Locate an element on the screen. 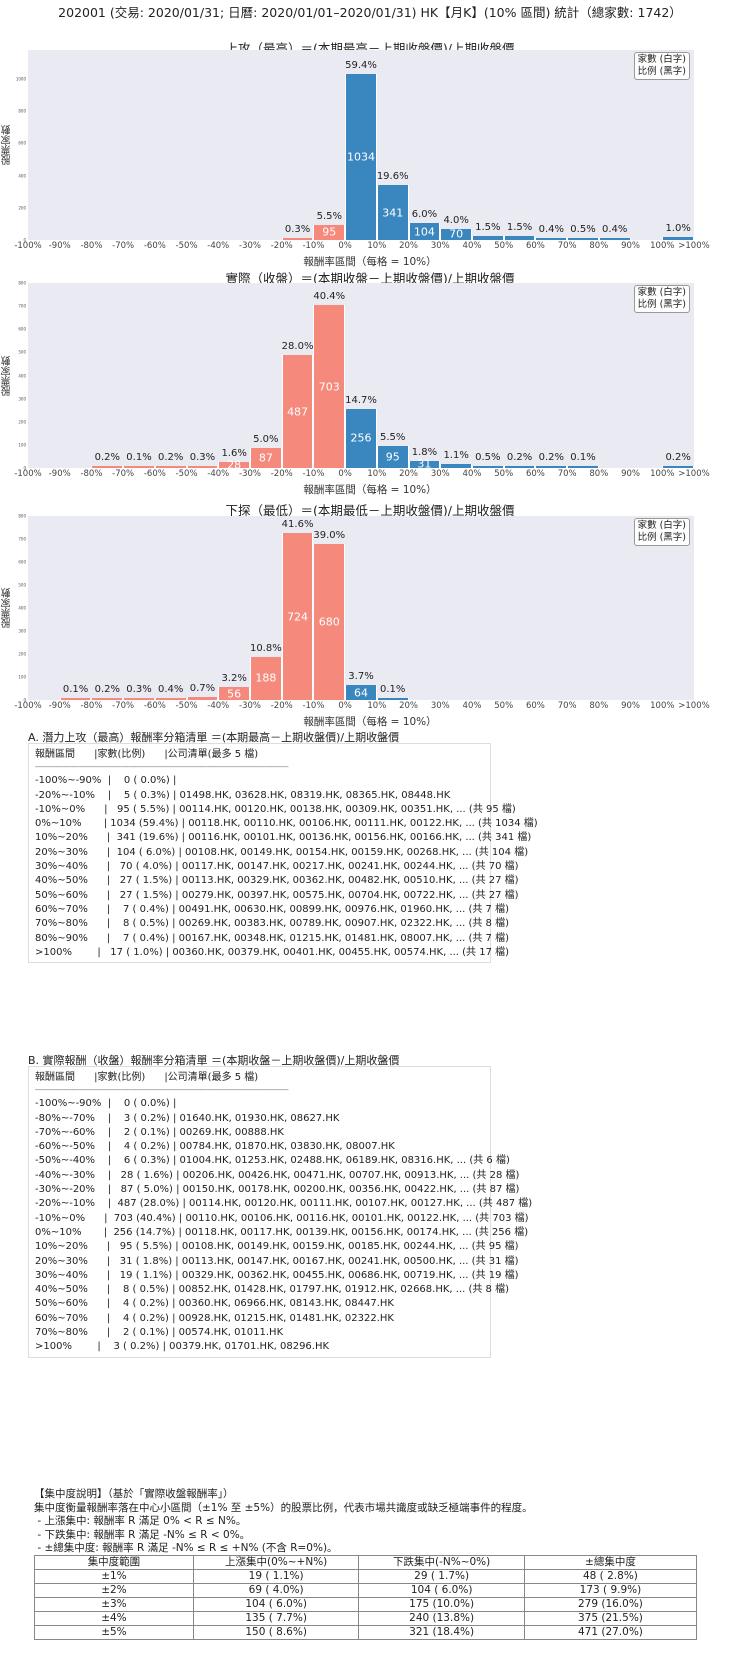 Image resolution: width=740 pixels, height=1660 pixels. x-axis-label: 報酬率區間（每格 = 10%） is located at coordinates (370, 262).